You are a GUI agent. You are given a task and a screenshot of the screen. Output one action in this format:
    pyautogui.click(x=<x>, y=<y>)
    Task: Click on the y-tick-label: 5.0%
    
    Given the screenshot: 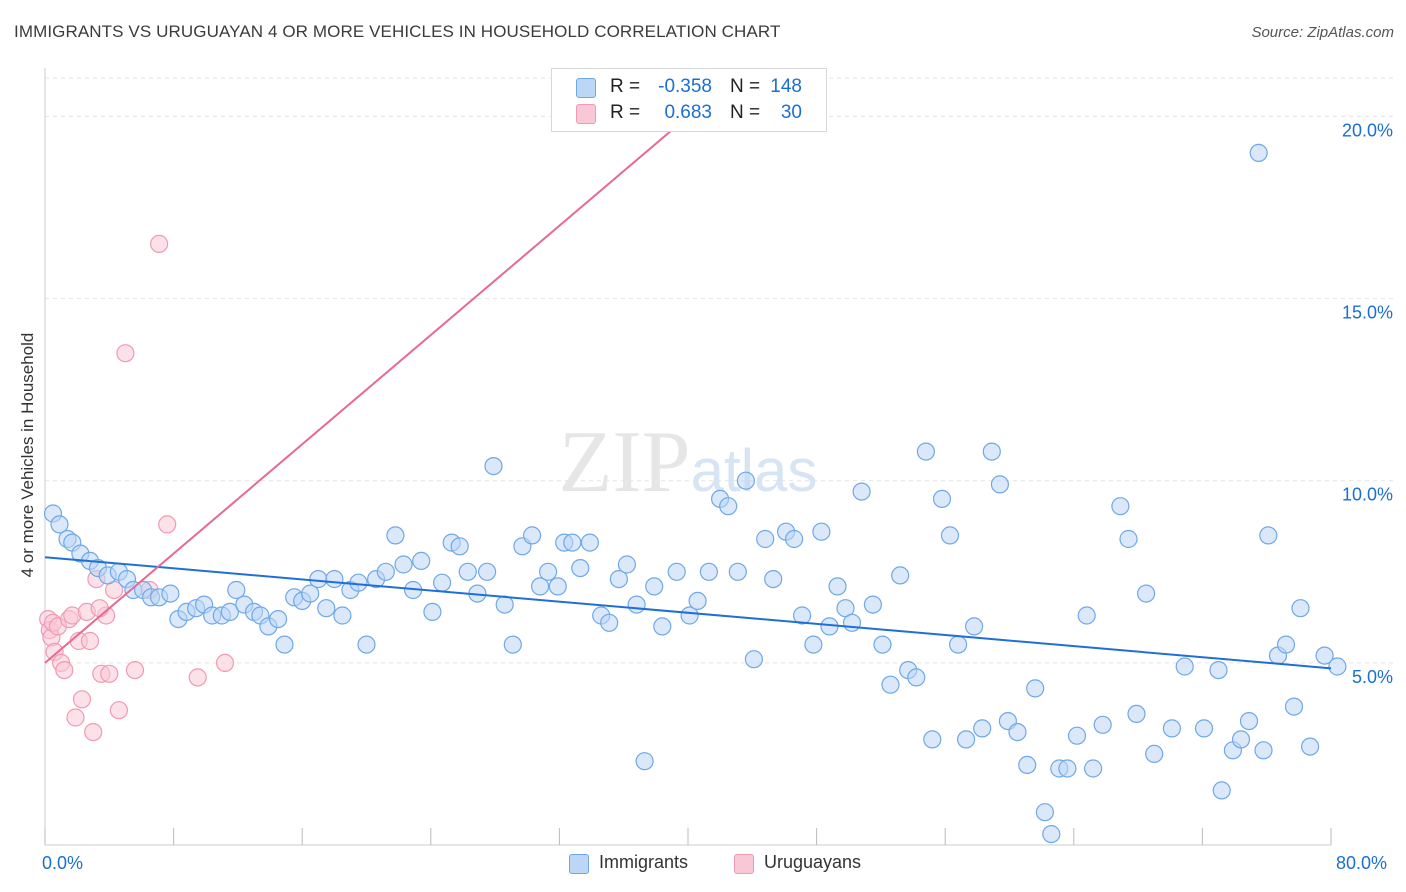 What is the action you would take?
    pyautogui.click(x=1372, y=677)
    